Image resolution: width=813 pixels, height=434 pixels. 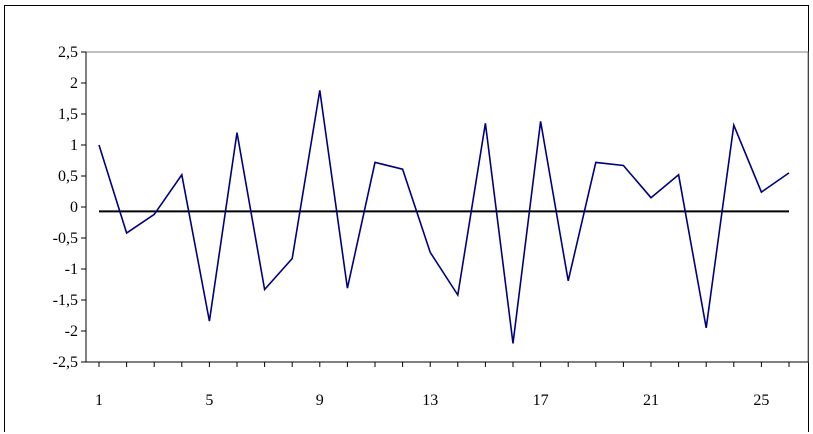 I want to click on y-tick-label: 1, so click(x=74, y=145).